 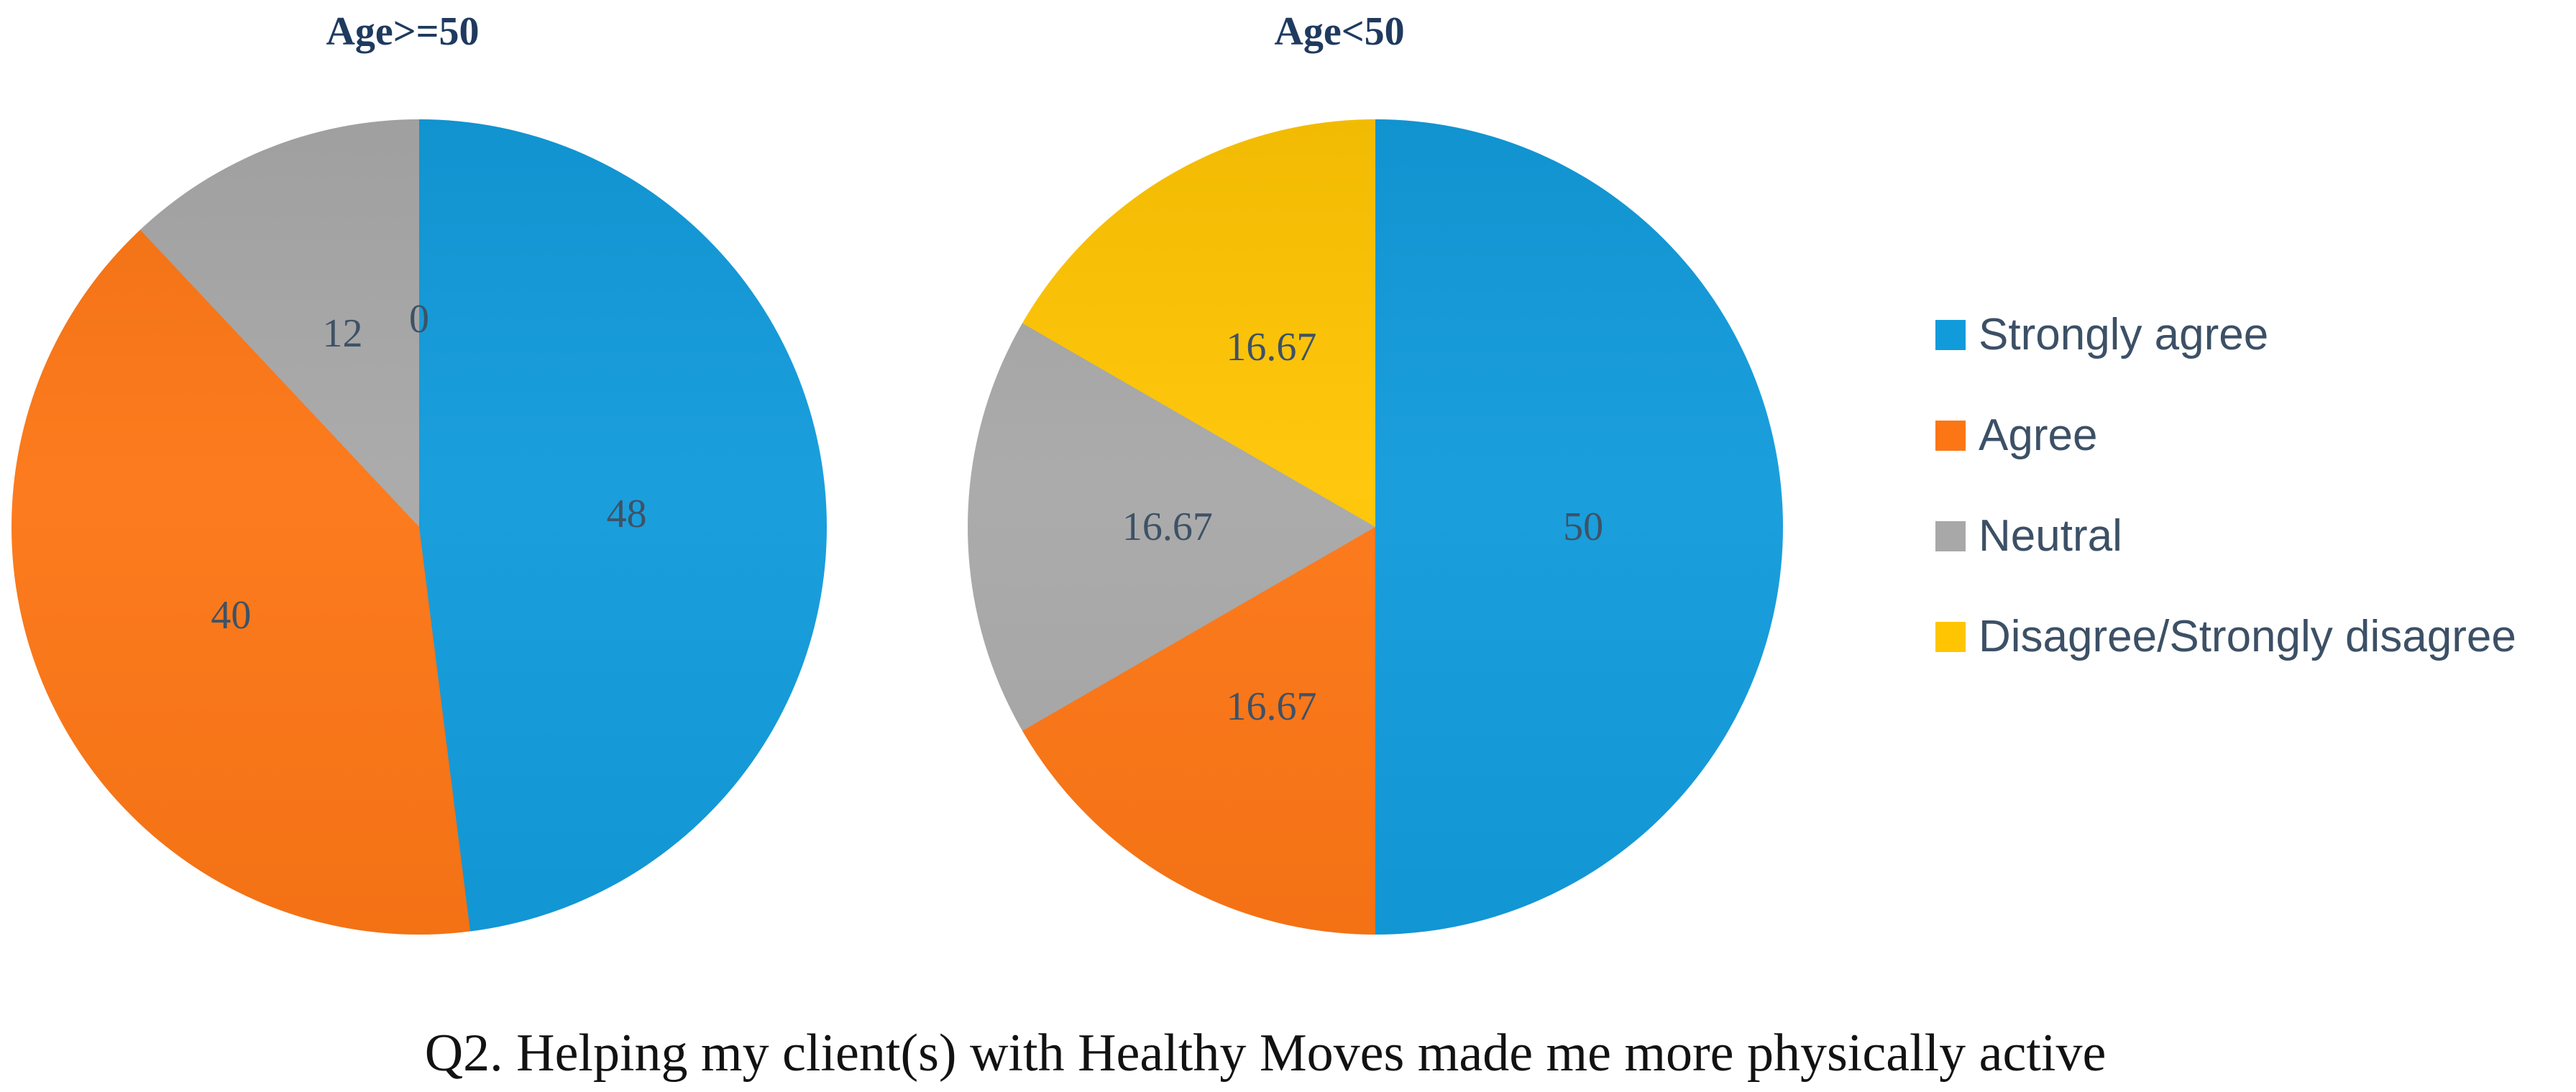 I want to click on pie-value-label: 40, so click(x=231, y=615).